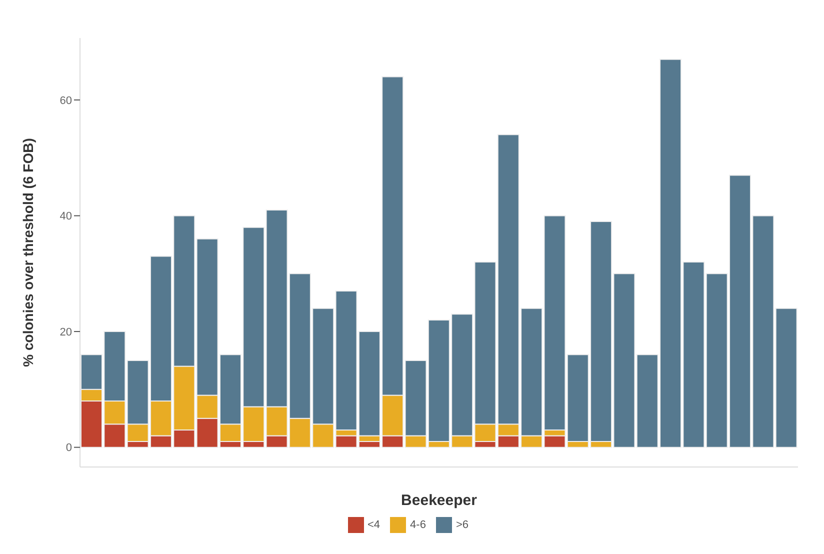 The height and width of the screenshot is (554, 824). I want to click on x-axis-title: Beekeeper, so click(439, 500).